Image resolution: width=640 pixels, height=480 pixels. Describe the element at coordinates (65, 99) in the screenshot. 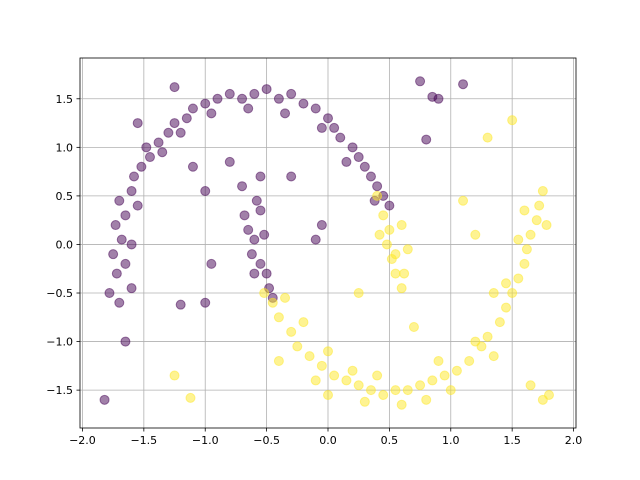

I see `y-tick-label: 1.5` at that location.